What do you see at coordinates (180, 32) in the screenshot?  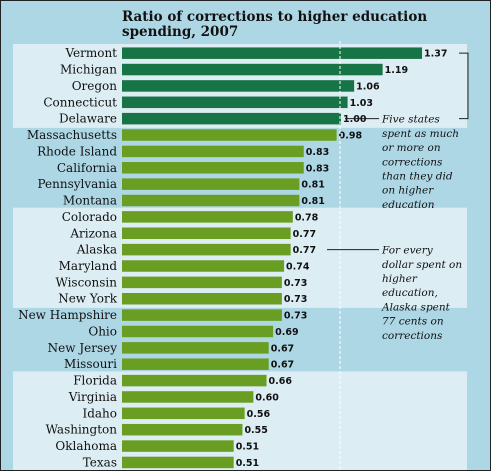 I see `chart-title-line-2: spending, 2007` at bounding box center [180, 32].